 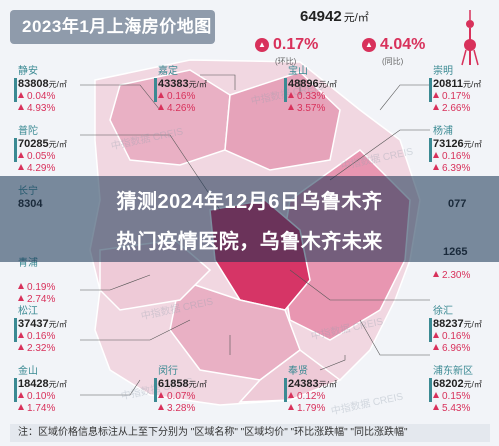 I want to click on district-label: 奉贤 24383元/㎡ 0.12% 1.79%, so click(x=319, y=390).